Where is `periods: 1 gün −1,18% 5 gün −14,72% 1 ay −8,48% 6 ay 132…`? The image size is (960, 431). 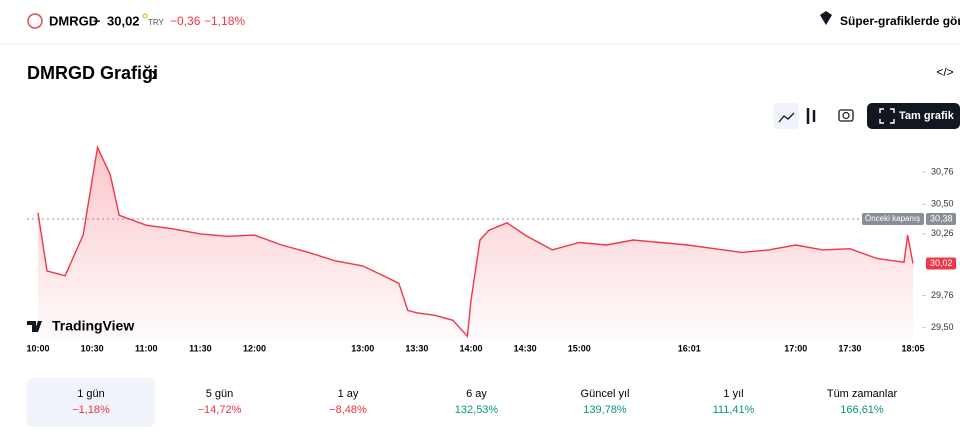 periods: 1 gün −1,18% 5 gün −14,72% 1 ay −8,48% 6 ay 132… is located at coordinates (484, 402).